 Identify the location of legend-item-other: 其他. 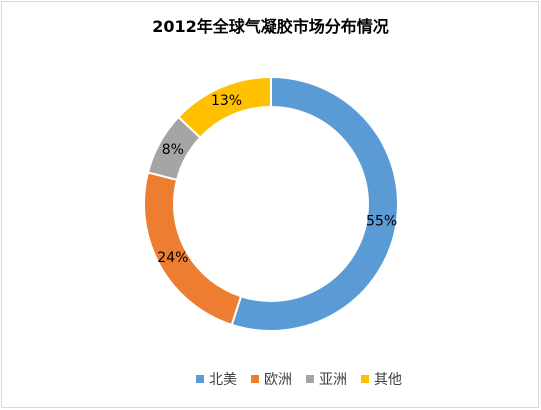
(381, 379).